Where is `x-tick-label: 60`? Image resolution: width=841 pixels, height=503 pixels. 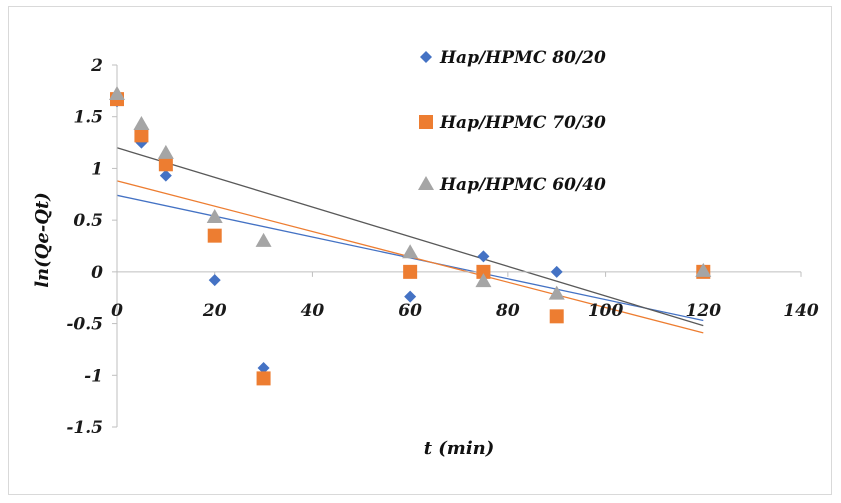 x-tick-label: 60 is located at coordinates (410, 311).